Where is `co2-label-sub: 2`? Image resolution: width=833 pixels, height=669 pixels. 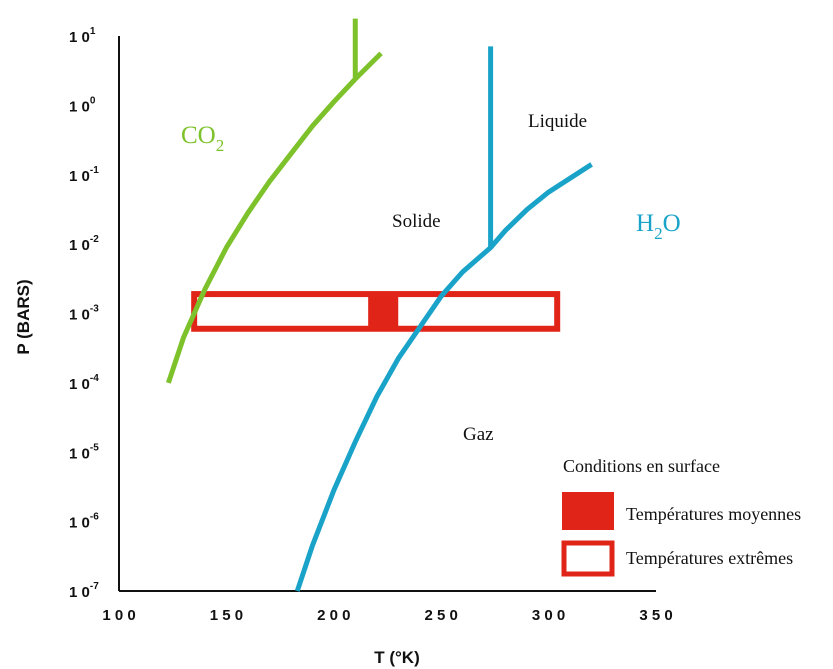
co2-label-sub: 2 is located at coordinates (220, 145).